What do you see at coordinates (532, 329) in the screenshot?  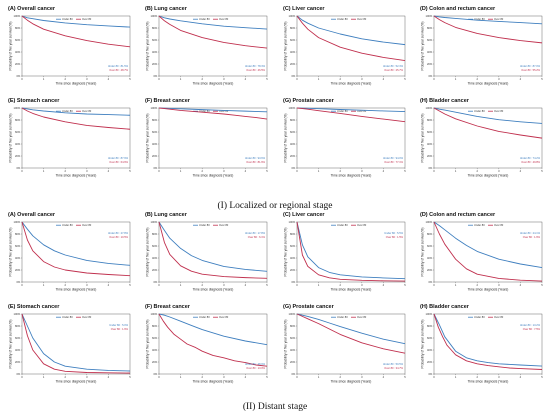 I see `annotation-over-80: Over 80 : 7.5%` at bounding box center [532, 329].